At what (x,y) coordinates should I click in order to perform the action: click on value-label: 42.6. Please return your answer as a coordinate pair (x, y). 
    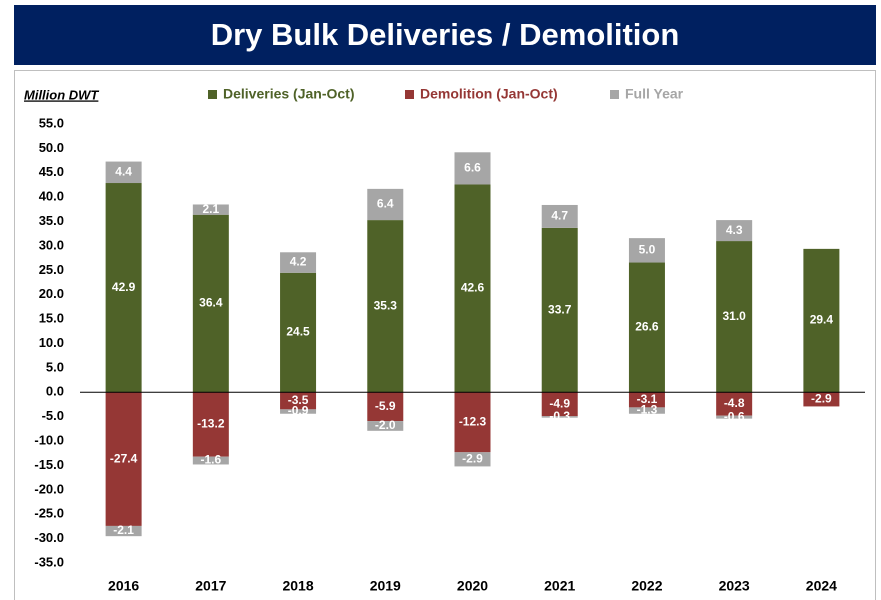
    Looking at the image, I should click on (473, 288).